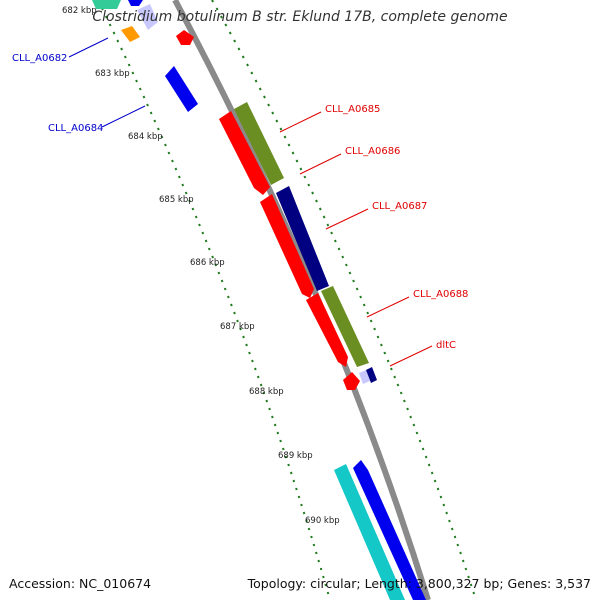  I want to click on gene-feature-cll-a0687, so click(302, 238).